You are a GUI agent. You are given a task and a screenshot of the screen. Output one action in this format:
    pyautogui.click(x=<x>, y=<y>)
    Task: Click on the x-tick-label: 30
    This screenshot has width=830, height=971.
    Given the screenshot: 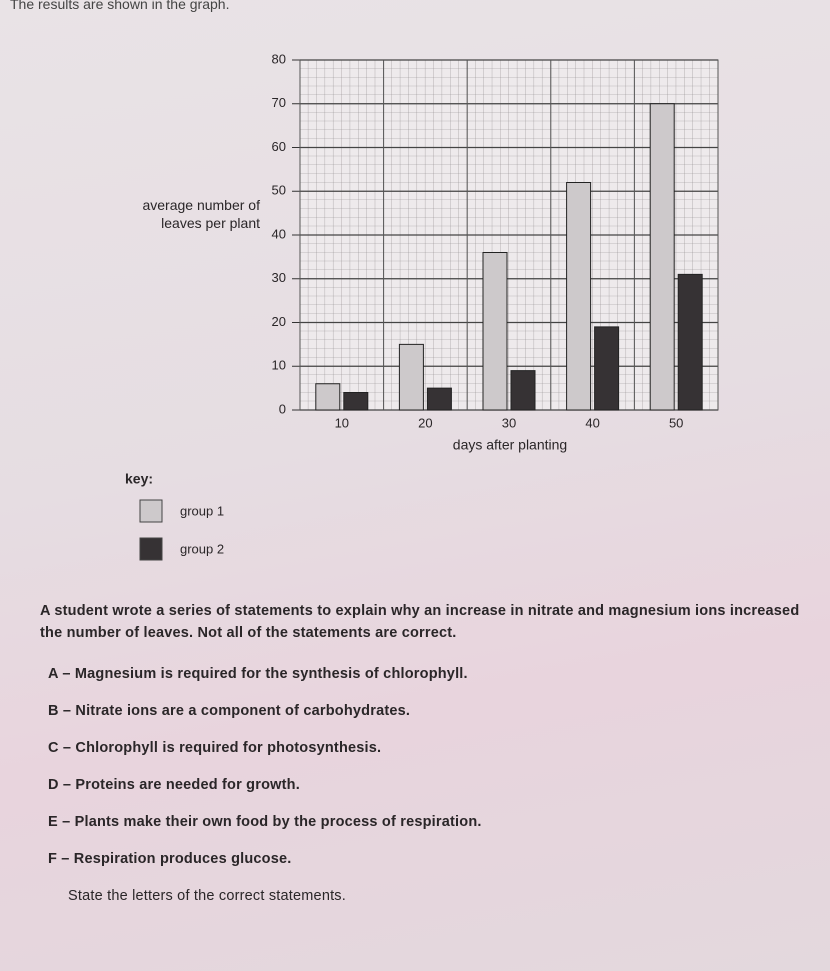 What is the action you would take?
    pyautogui.click(x=509, y=422)
    